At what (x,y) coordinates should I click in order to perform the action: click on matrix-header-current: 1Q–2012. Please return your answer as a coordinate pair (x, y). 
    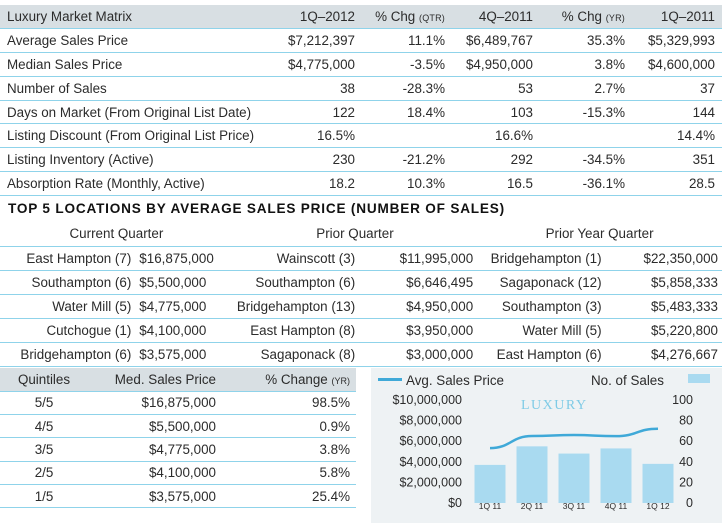
    Looking at the image, I should click on (319, 17).